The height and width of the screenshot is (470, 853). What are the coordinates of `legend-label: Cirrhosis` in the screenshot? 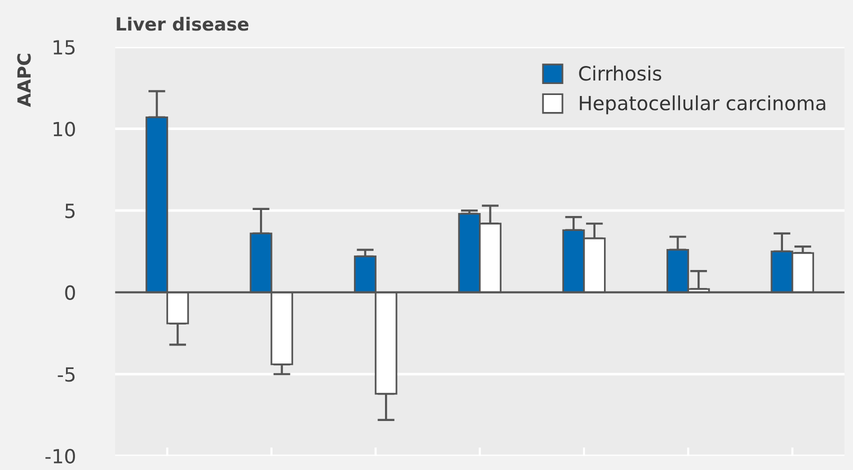 It's located at (620, 73).